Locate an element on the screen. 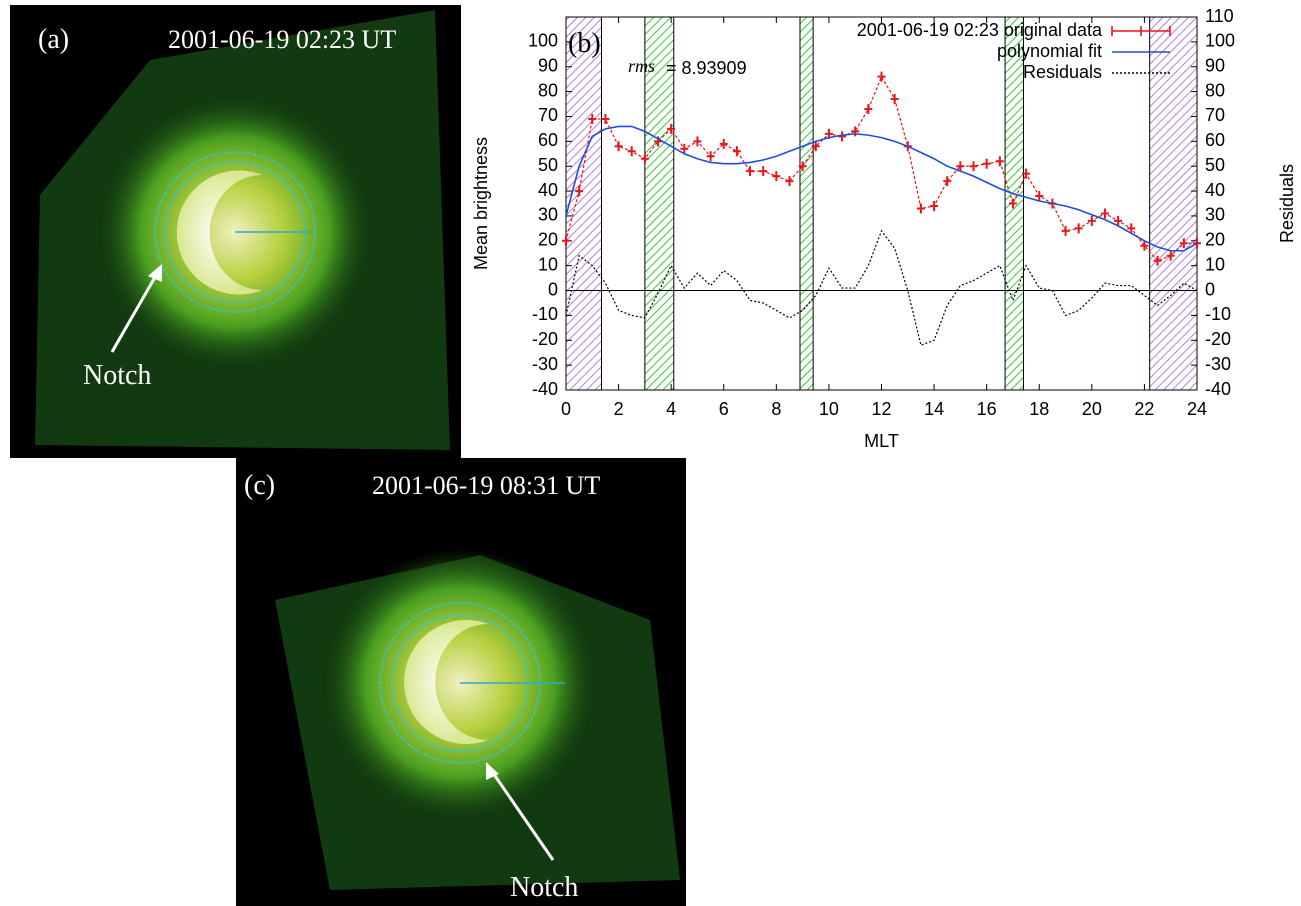 This screenshot has width=1301, height=906. panel-label: (a) is located at coordinates (53, 39).